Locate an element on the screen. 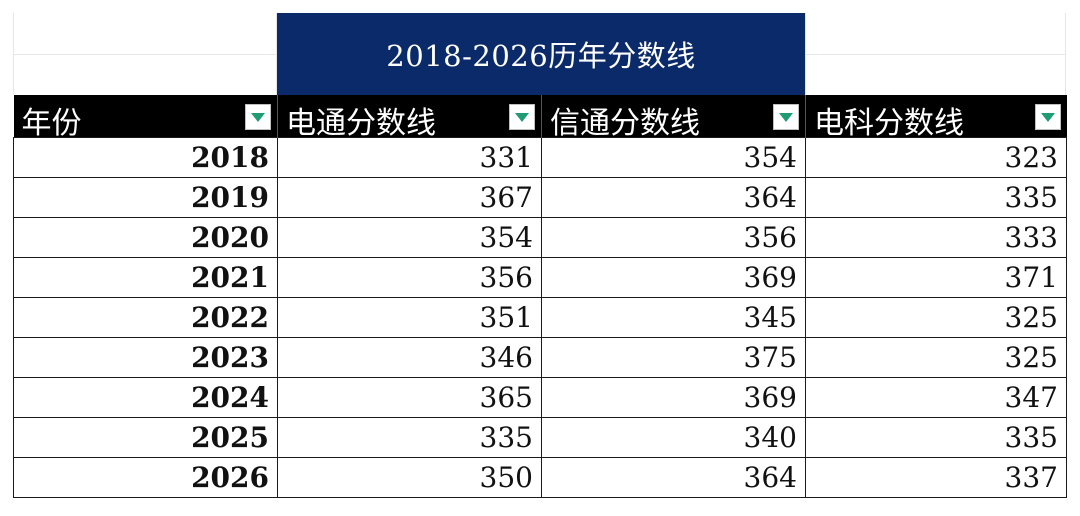  score-cell: 367 is located at coordinates (409, 197).